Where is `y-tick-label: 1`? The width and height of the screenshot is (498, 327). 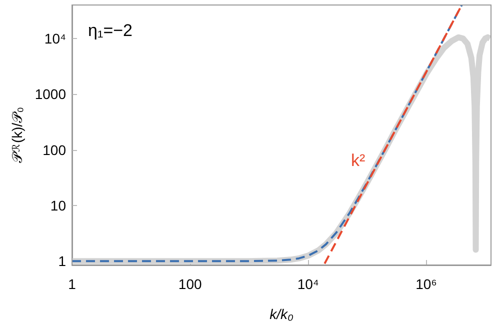
y-tick-label: 1 is located at coordinates (62, 261).